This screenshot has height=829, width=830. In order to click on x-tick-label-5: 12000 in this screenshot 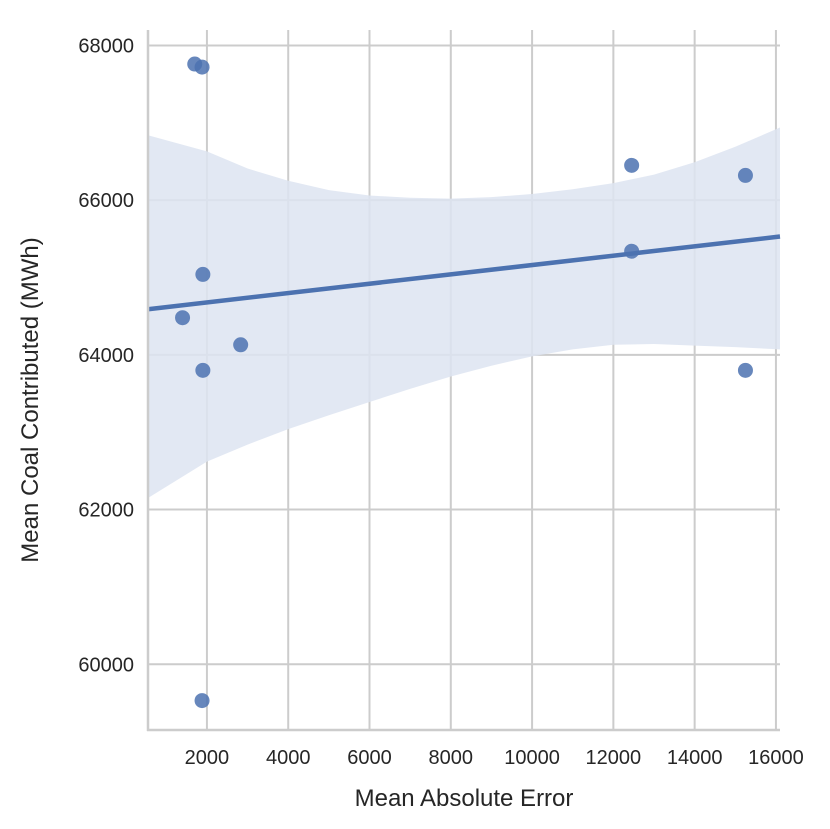, I will do `click(614, 758)`.